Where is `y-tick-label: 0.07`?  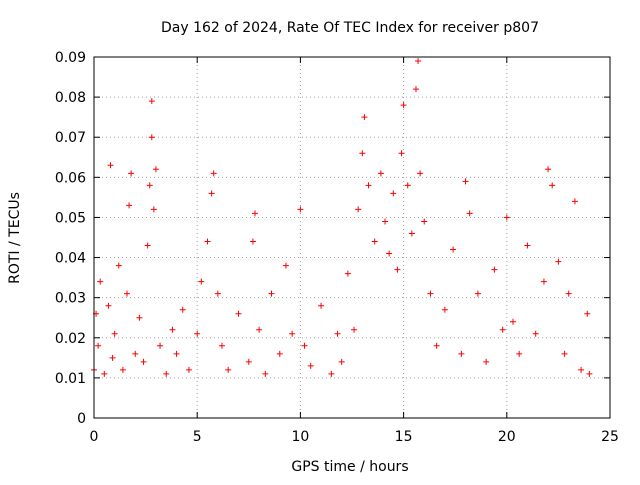 y-tick-label: 0.07 is located at coordinates (70, 138).